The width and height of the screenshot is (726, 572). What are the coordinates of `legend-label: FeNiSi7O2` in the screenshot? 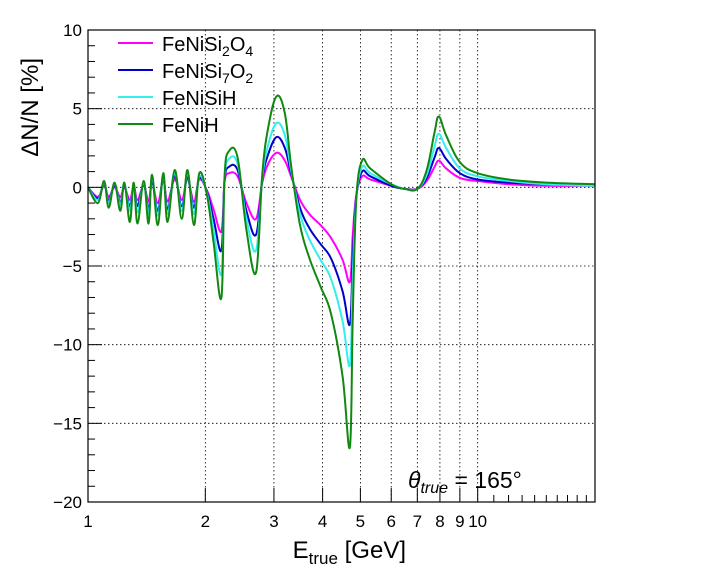 It's located at (207, 73).